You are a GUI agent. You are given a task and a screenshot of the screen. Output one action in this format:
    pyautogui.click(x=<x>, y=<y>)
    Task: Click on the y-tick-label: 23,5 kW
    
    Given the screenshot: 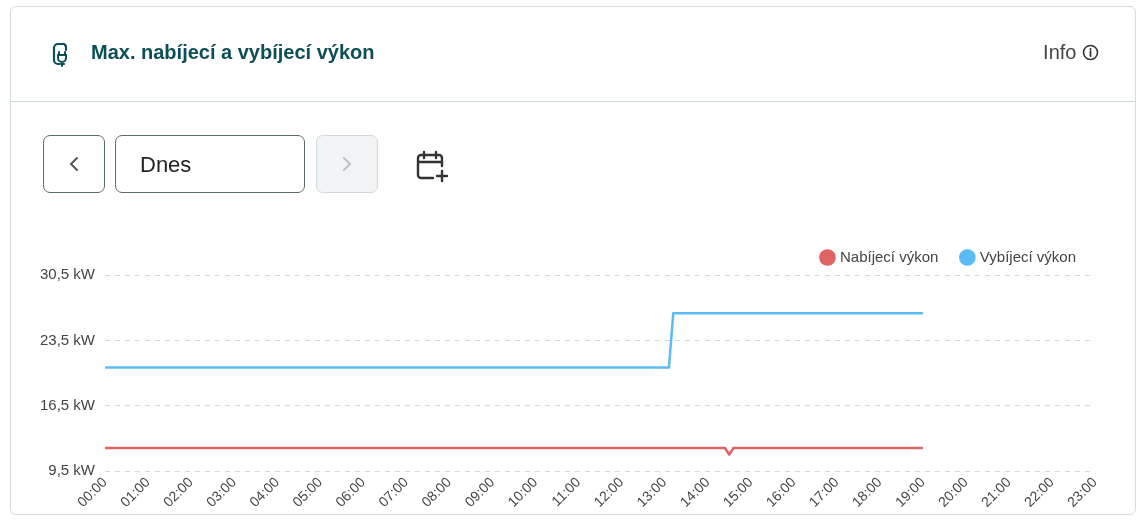 What is the action you would take?
    pyautogui.click(x=67, y=339)
    